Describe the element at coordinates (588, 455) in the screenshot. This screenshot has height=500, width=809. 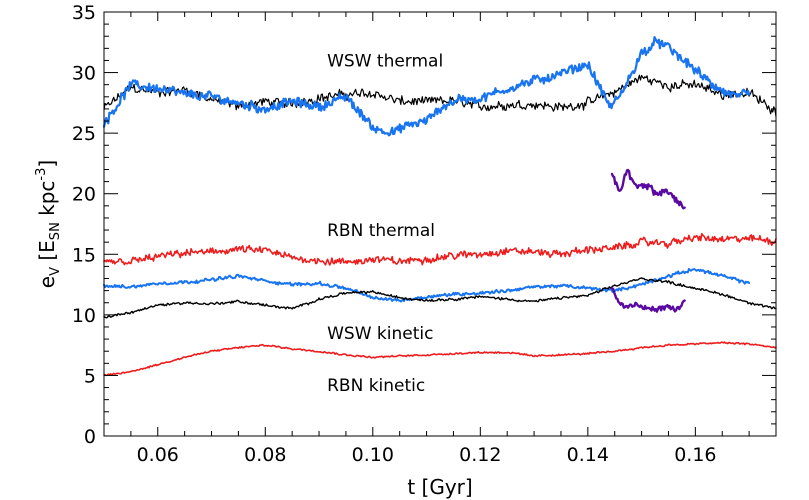
I see `x-tick-label: 0.14` at that location.